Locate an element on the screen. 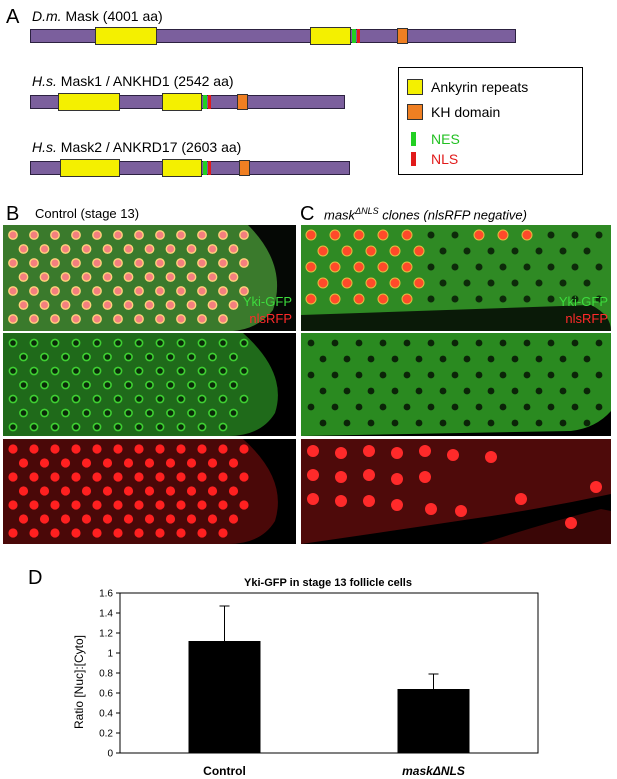 The height and width of the screenshot is (779, 617). ankyrin-domain is located at coordinates (126, 36).